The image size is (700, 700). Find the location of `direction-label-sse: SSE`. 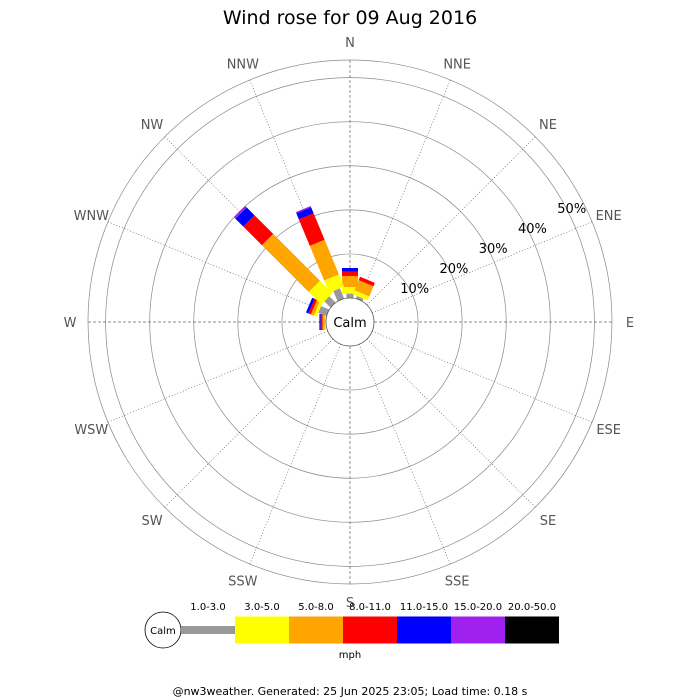

direction-label-sse: SSE is located at coordinates (457, 582).